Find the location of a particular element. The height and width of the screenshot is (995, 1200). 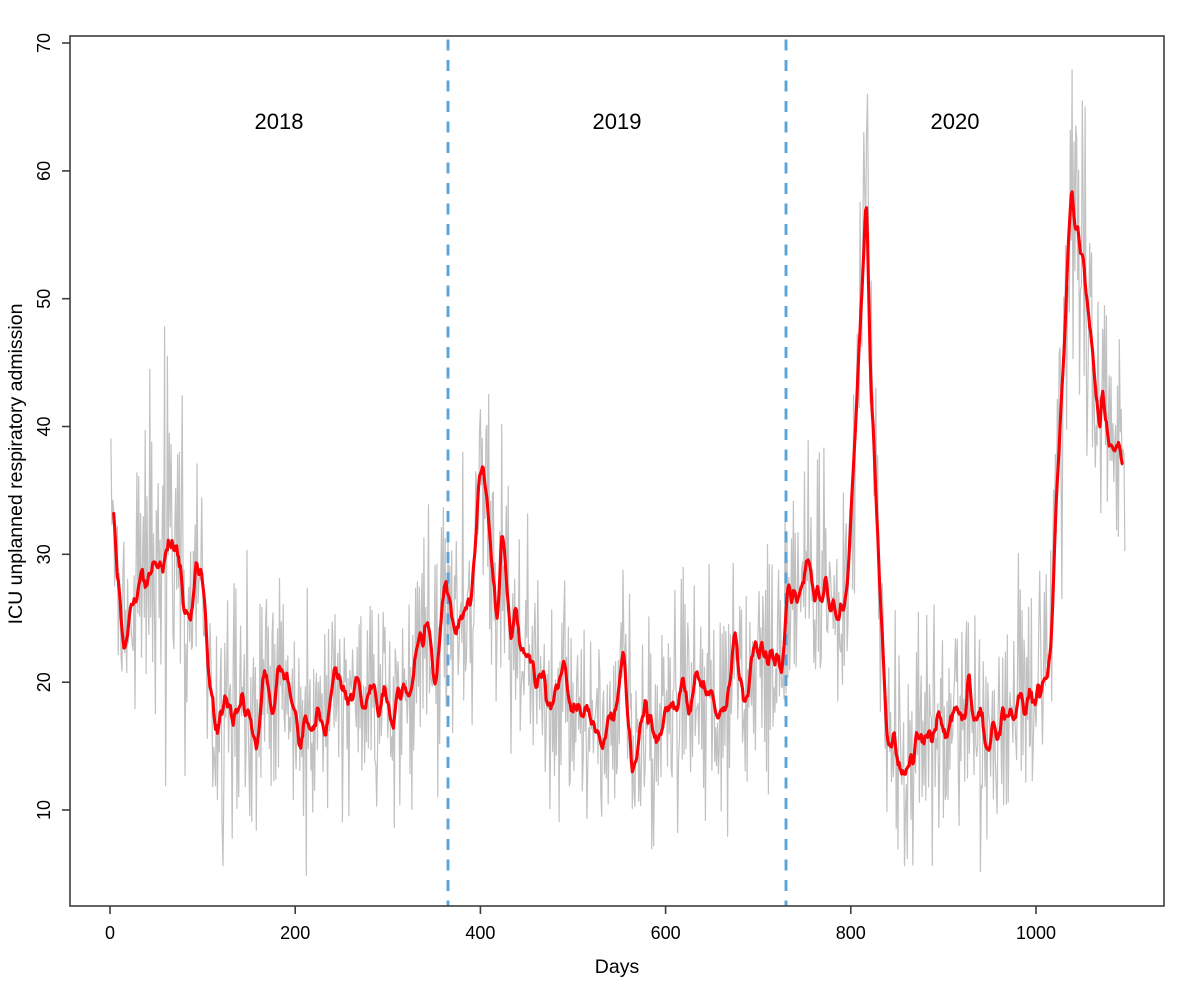

svg-text: 40 is located at coordinates (44, 426).